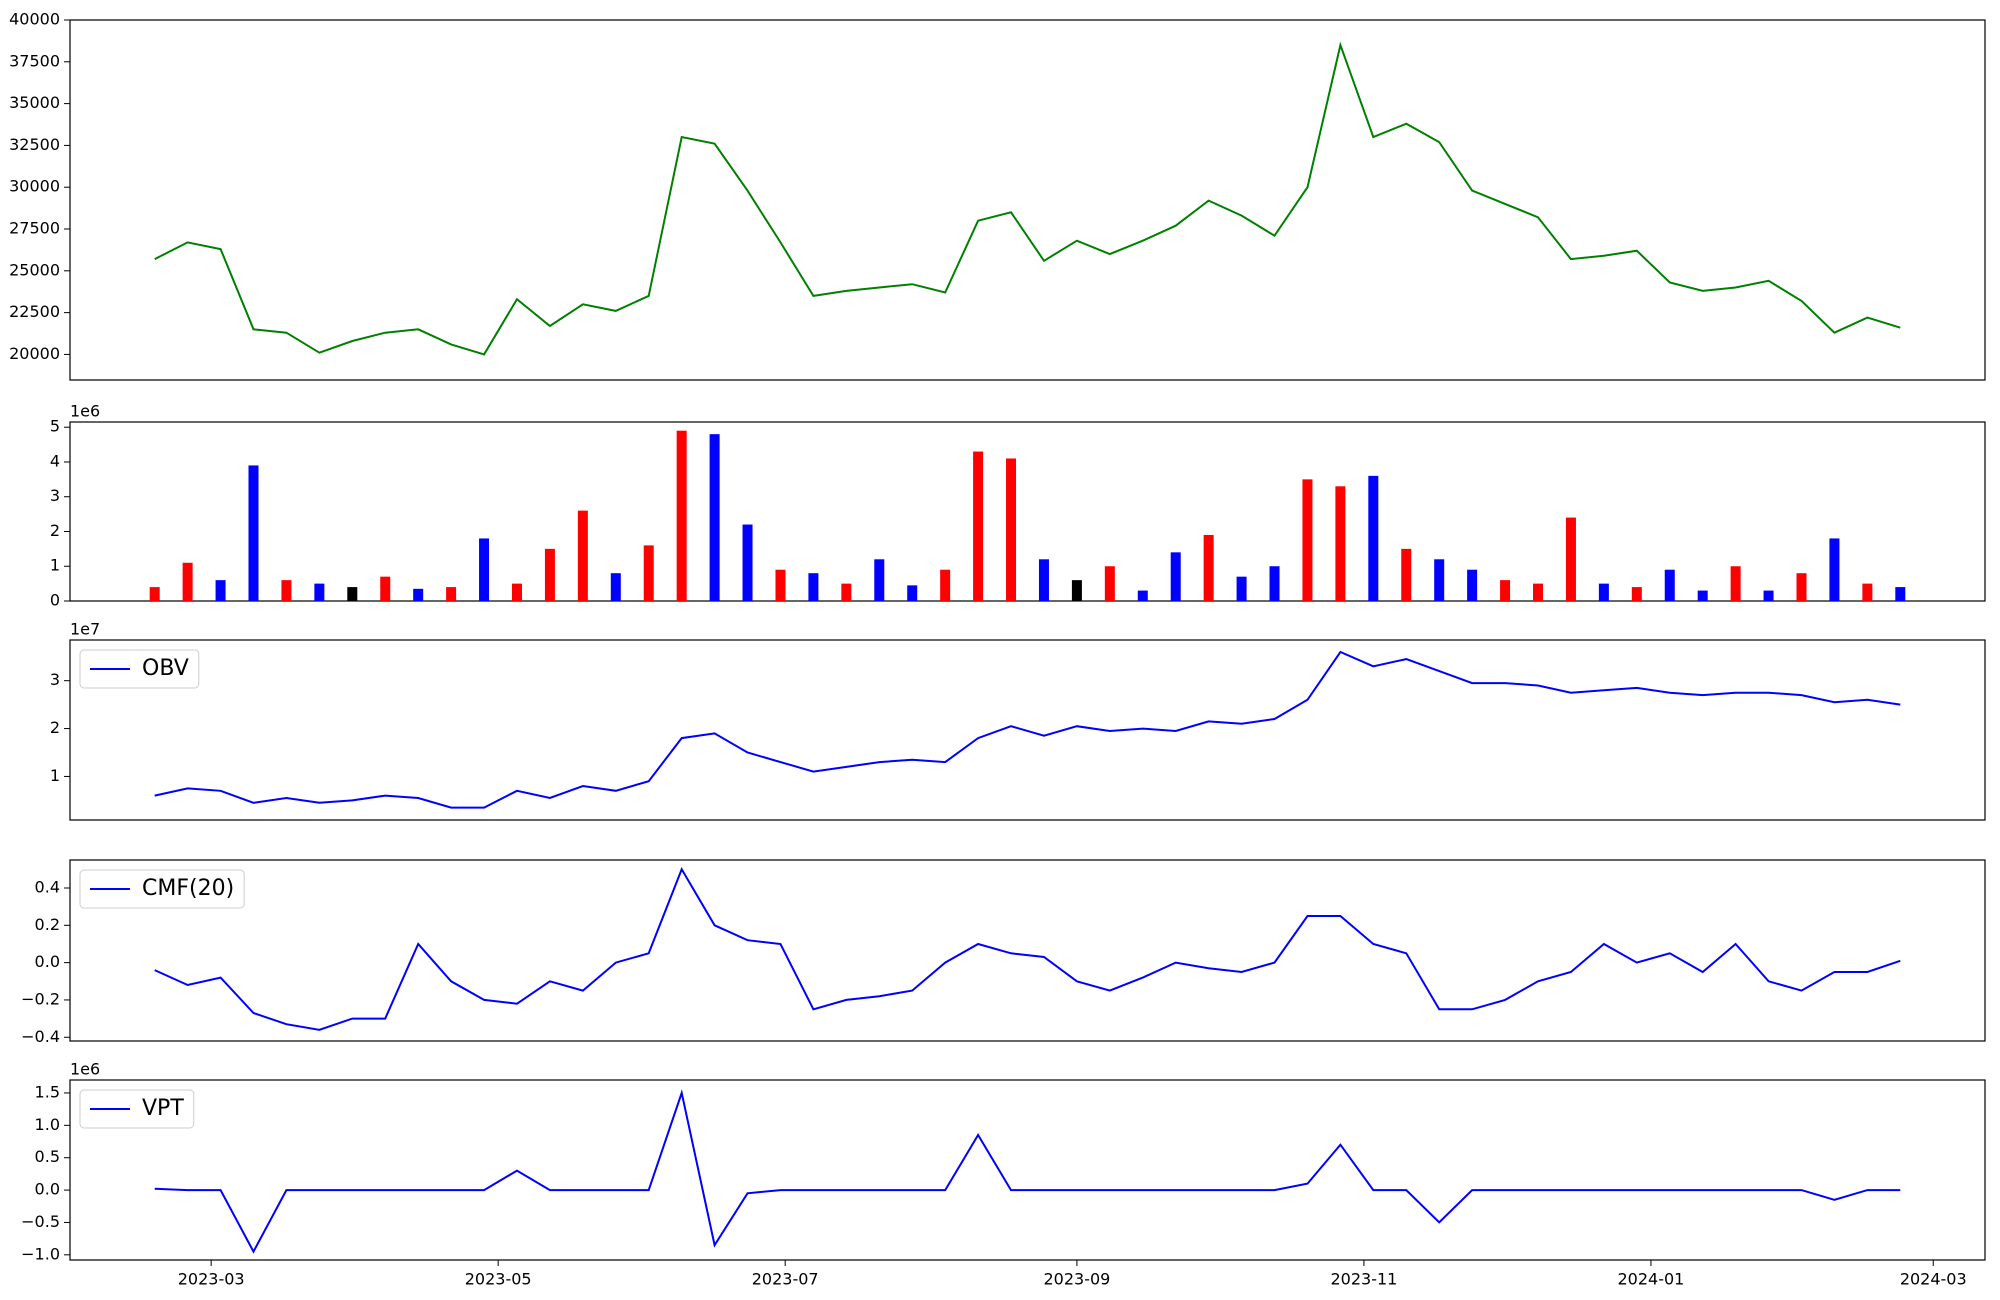  Describe the element at coordinates (34, 186) in the screenshot. I see `y-tick-label: 30000` at that location.